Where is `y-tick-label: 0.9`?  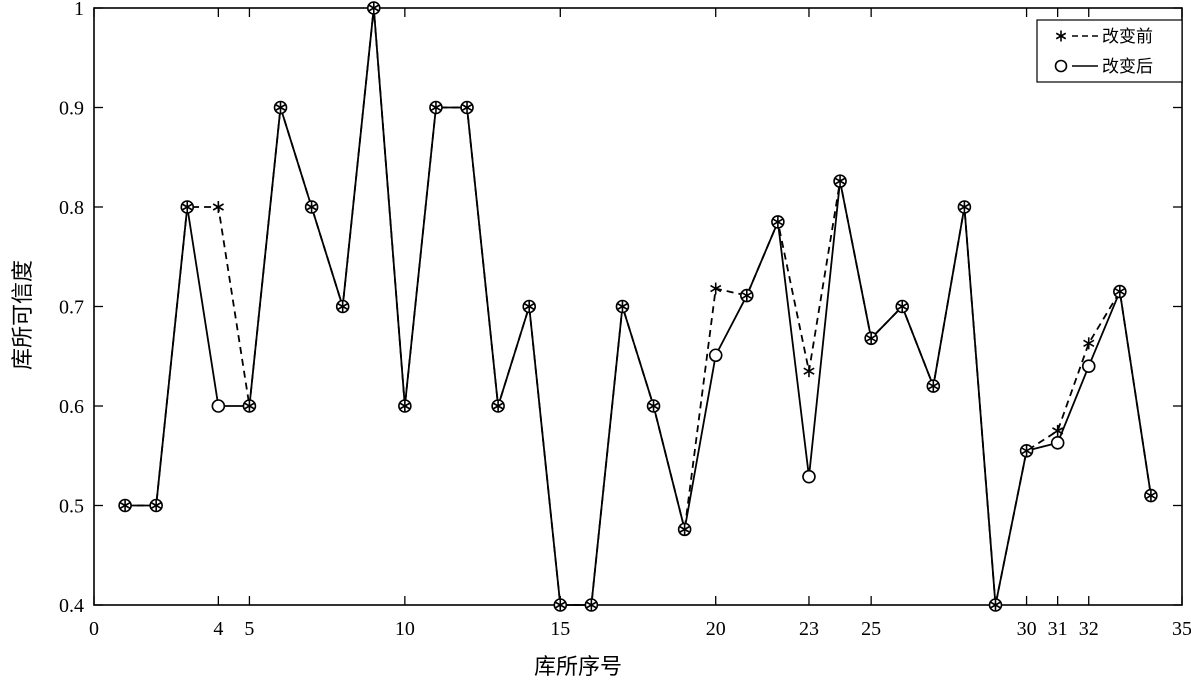 y-tick-label: 0.9 is located at coordinates (71, 109).